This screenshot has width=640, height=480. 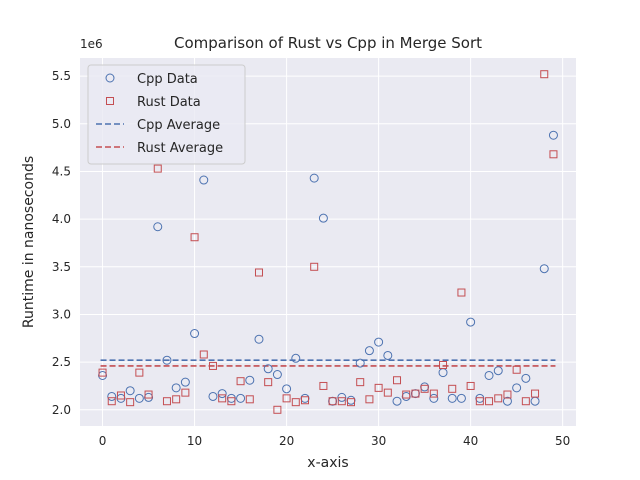 What do you see at coordinates (61, 314) in the screenshot?
I see `y-tick-label: 3.0` at bounding box center [61, 314].